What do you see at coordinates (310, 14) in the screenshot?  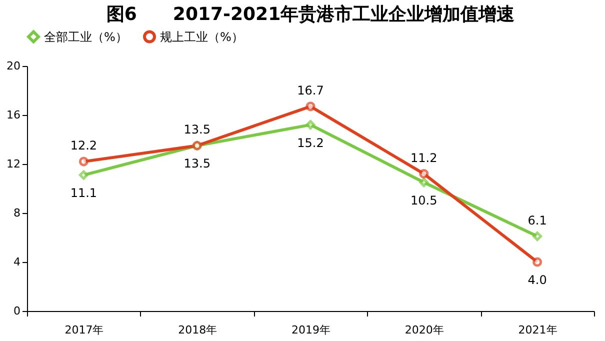 I see `chart-title: 图6 2017-2021年贵港市工业企业增加值增速` at bounding box center [310, 14].